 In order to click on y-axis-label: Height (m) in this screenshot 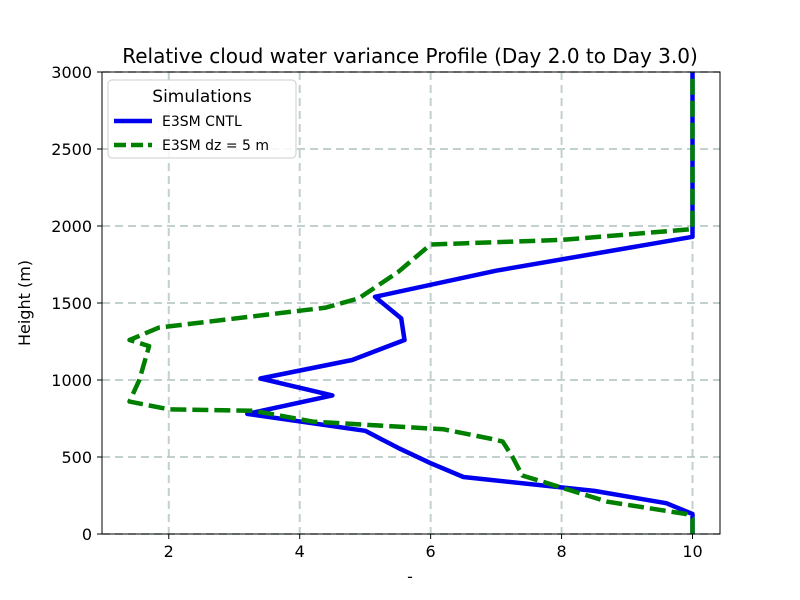, I will do `click(24, 303)`.